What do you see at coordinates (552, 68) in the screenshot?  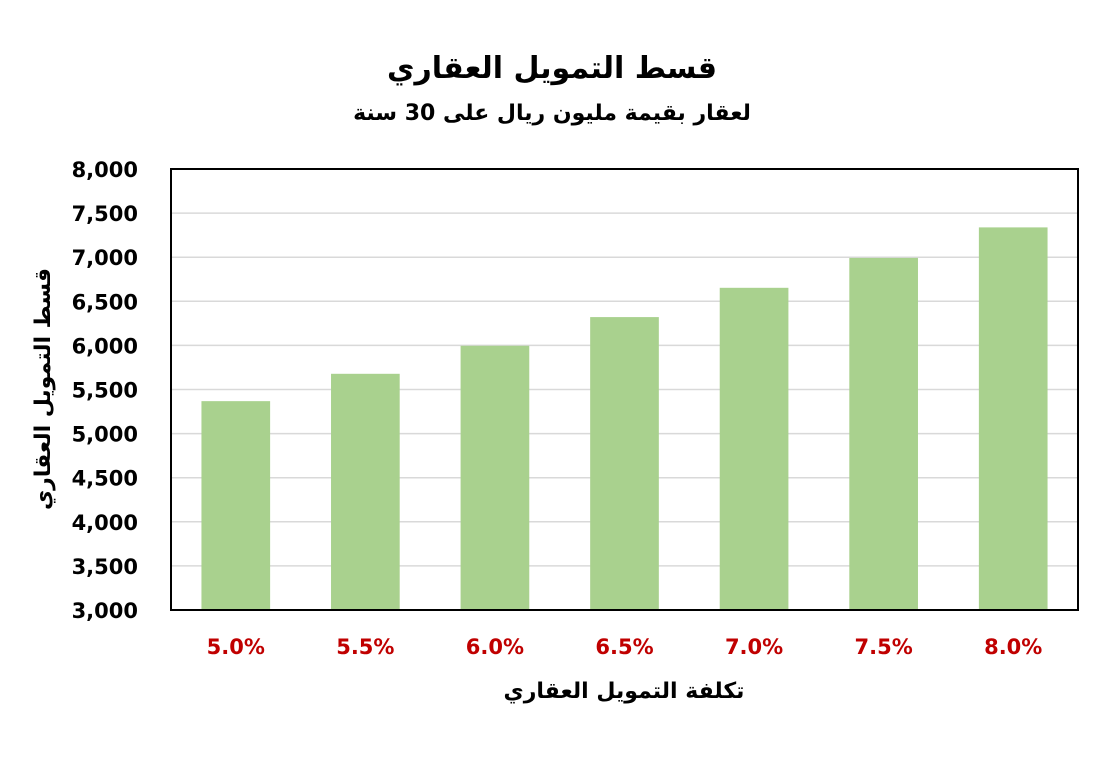 I see `chart-title: قسط التمويل العقاري` at bounding box center [552, 68].